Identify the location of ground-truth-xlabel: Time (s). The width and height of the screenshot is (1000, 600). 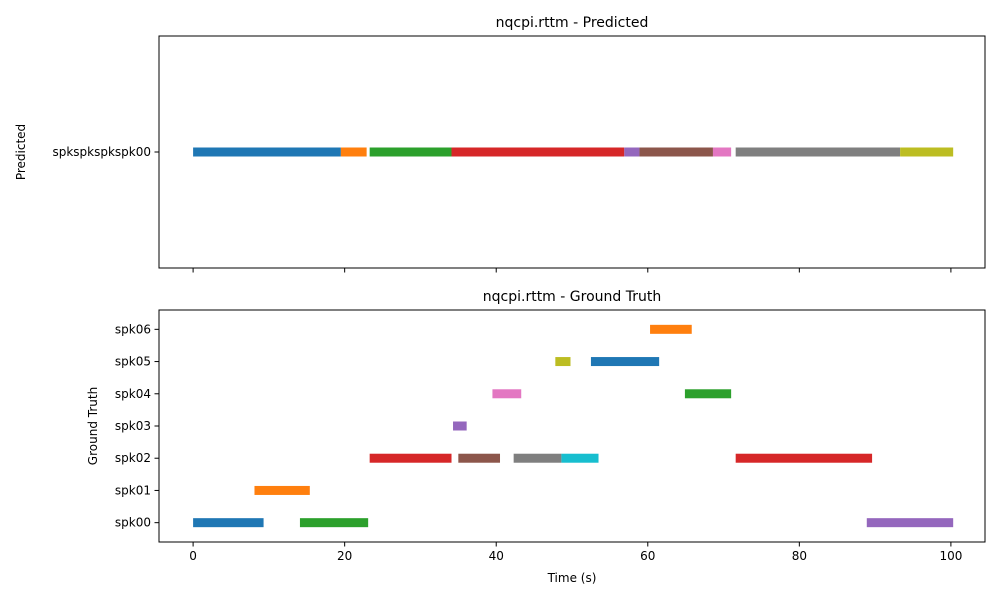
(572, 578).